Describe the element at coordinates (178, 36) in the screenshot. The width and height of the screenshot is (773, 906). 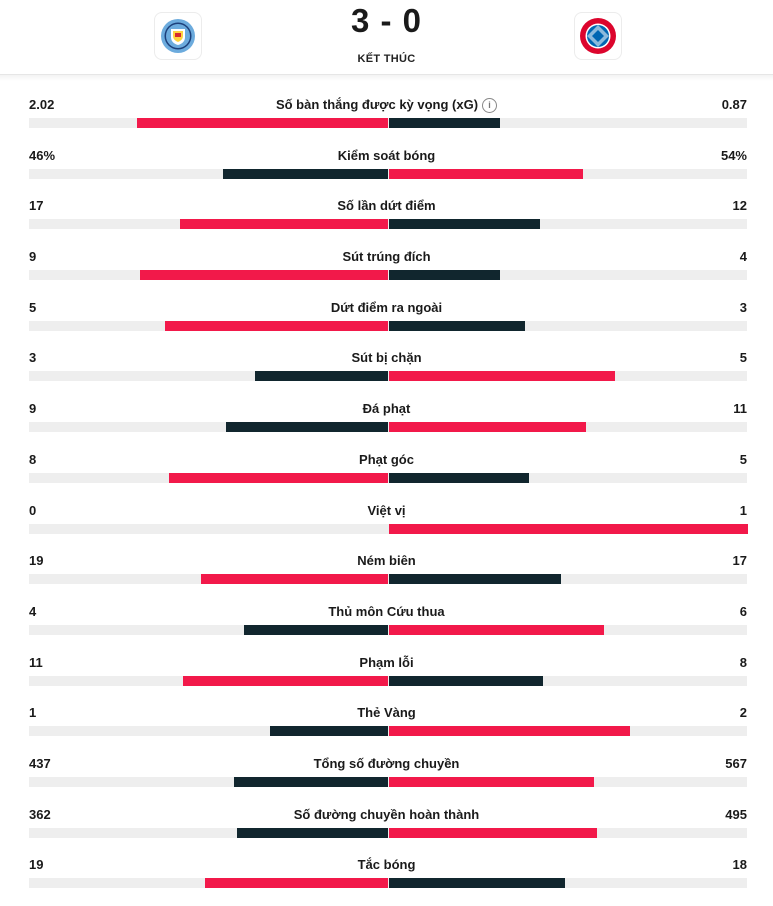
I see `home-team-logo` at that location.